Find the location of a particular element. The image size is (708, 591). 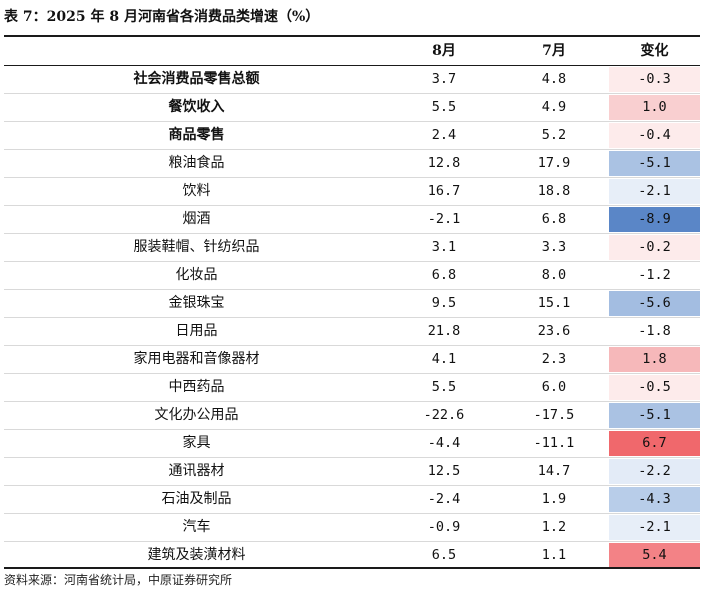

aug-value: -2.4 is located at coordinates (444, 499).